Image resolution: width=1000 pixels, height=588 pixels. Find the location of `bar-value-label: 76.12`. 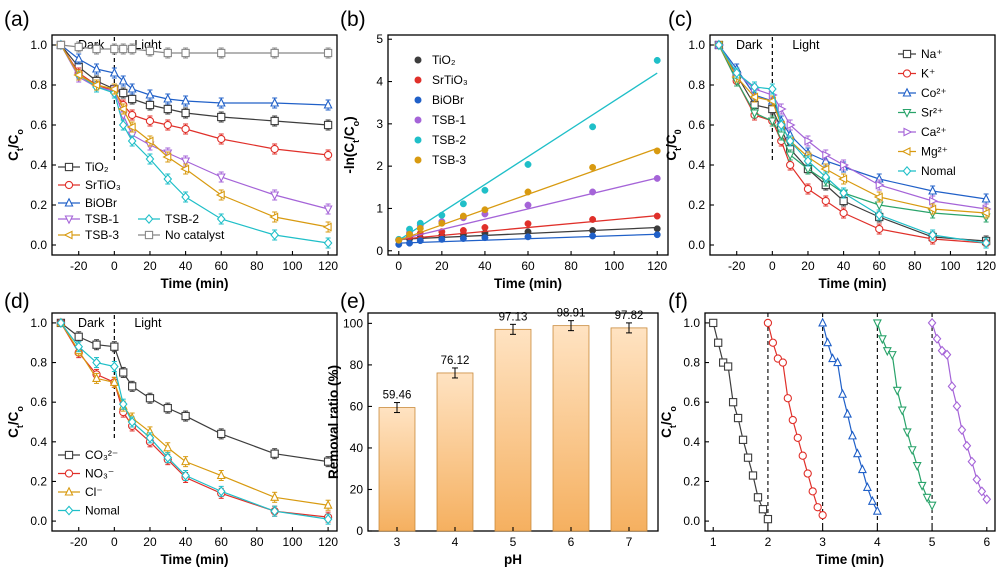

bar-value-label: 76.12 is located at coordinates (455, 361).